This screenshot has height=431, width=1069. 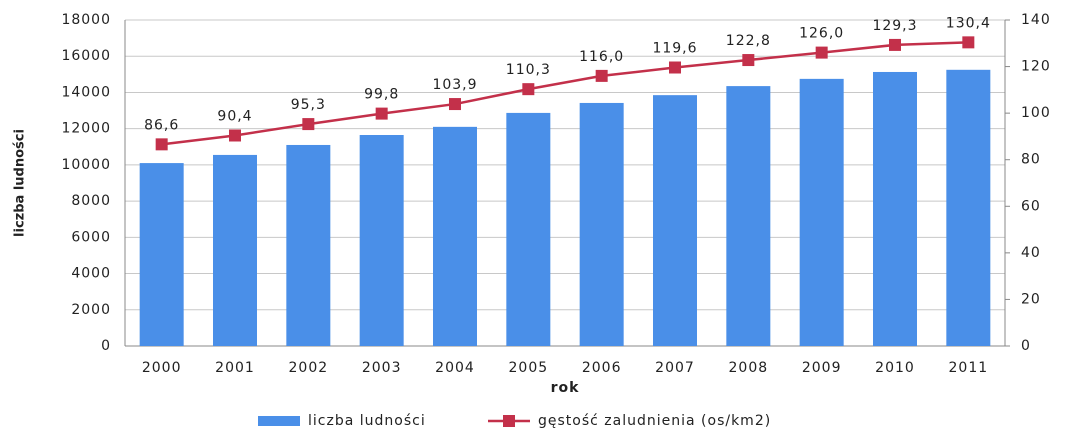 What do you see at coordinates (602, 368) in the screenshot?
I see `x-tick-label: 2006` at bounding box center [602, 368].